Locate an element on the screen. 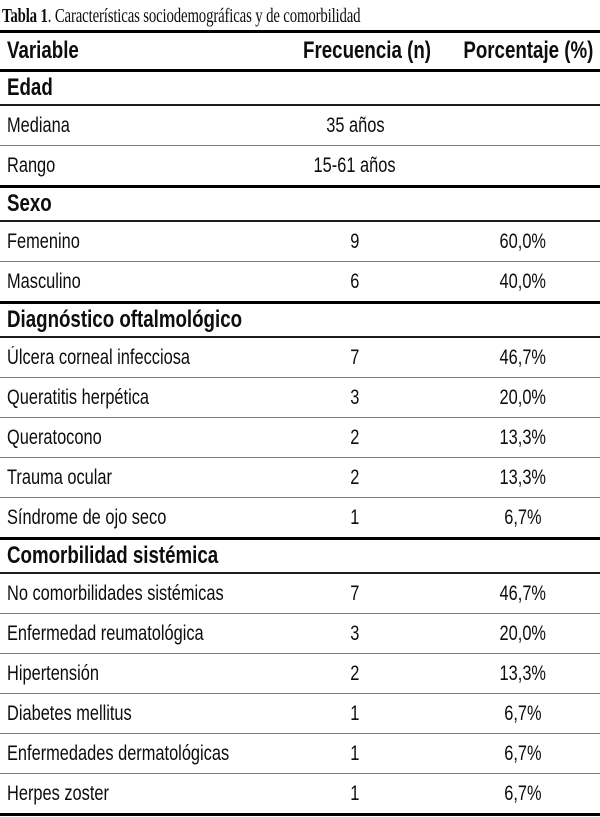 This screenshot has width=600, height=817. frequency-cell: 9 is located at coordinates (355, 241).